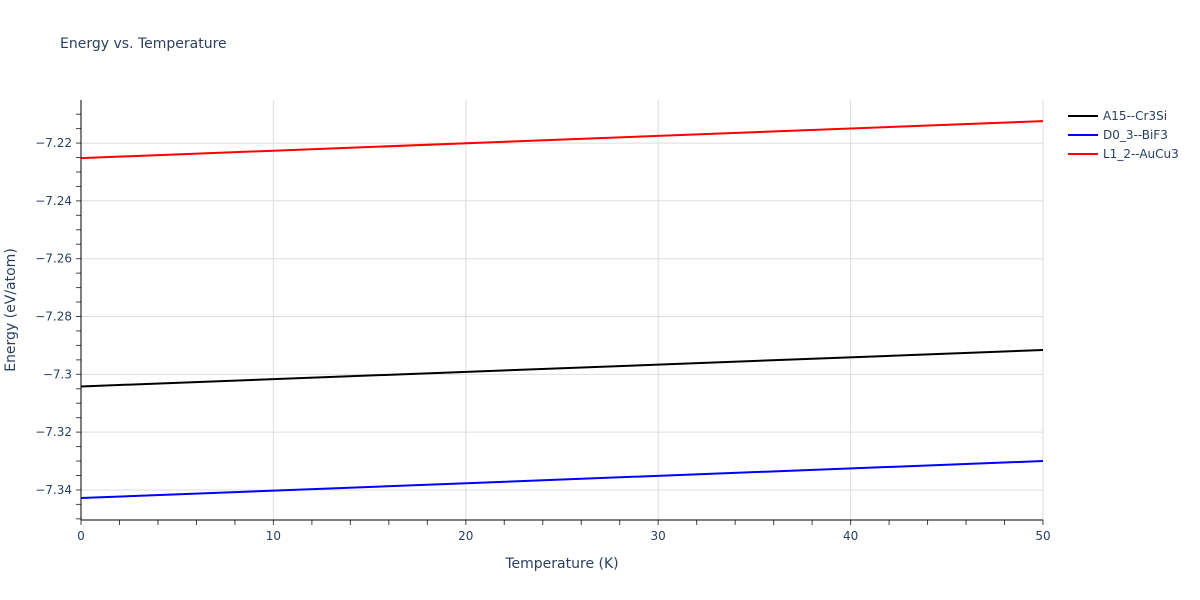 This screenshot has height=600, width=1200. I want to click on x-axis-label: Temperature (K), so click(561, 564).